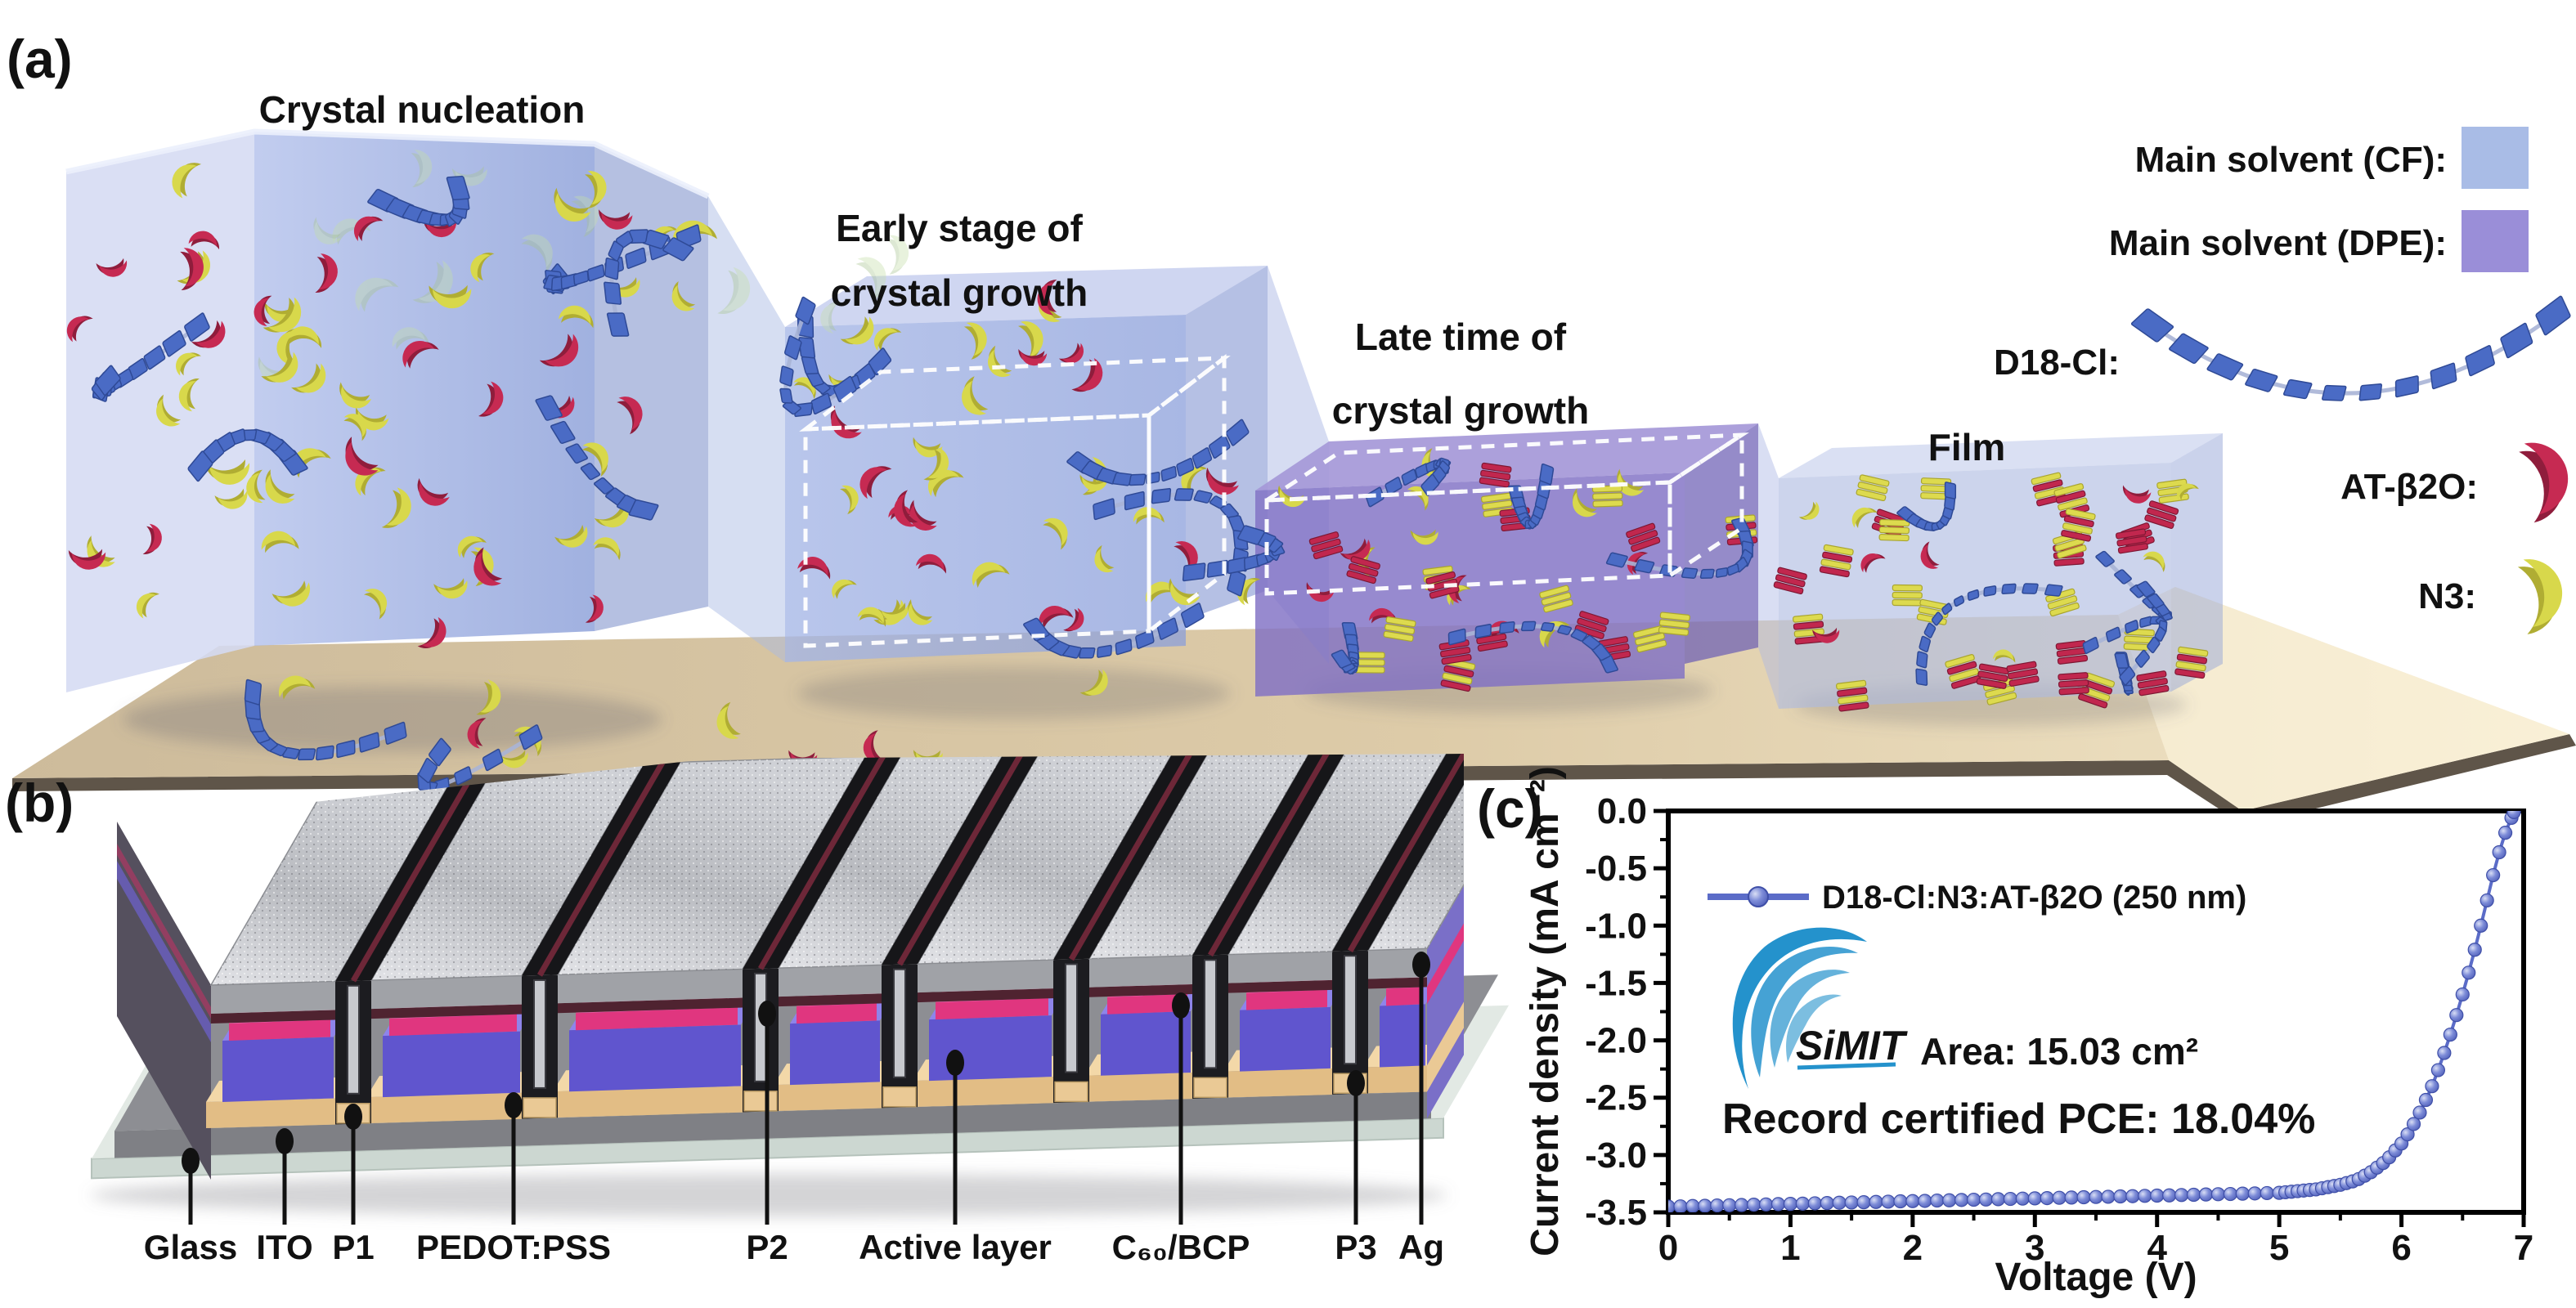 The width and height of the screenshot is (2576, 1308). I want to click on layer-callout-dots, so click(806, 1063).